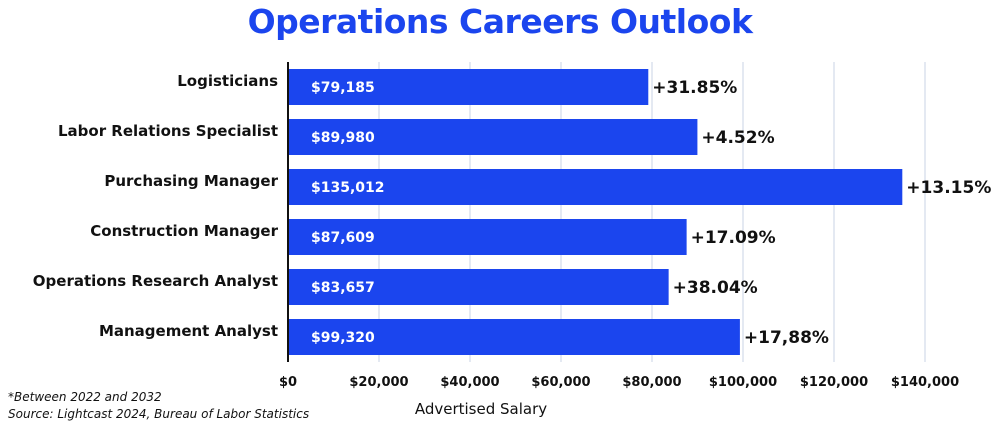 The height and width of the screenshot is (426, 1000). I want to click on growth-annotation: +38.04%, so click(715, 288).